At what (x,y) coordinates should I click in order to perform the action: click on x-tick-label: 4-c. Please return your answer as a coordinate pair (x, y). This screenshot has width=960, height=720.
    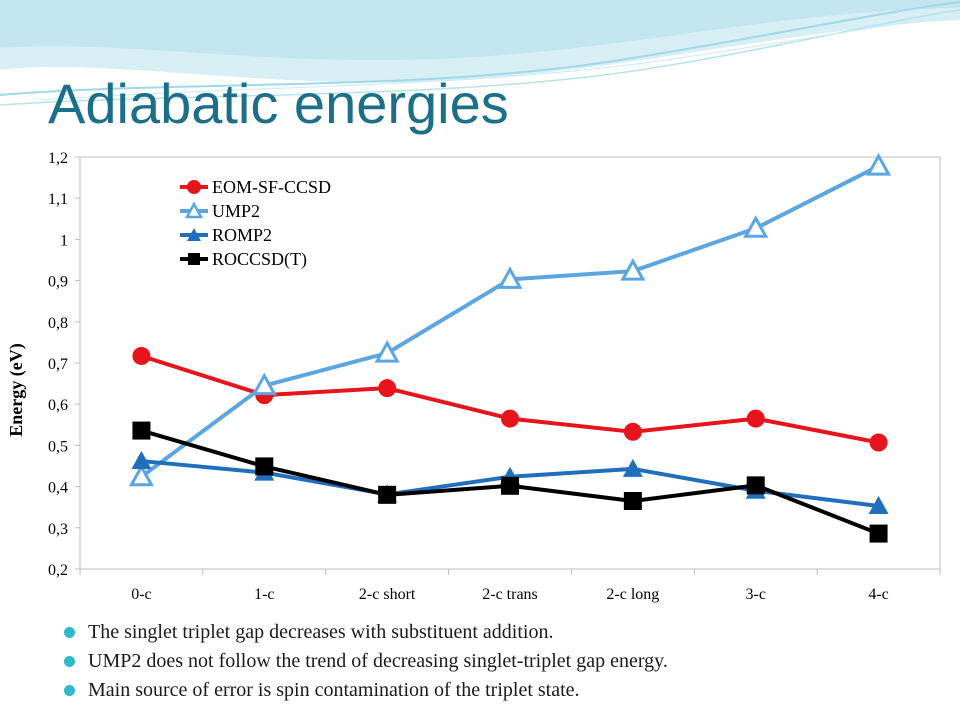
    Looking at the image, I should click on (878, 594).